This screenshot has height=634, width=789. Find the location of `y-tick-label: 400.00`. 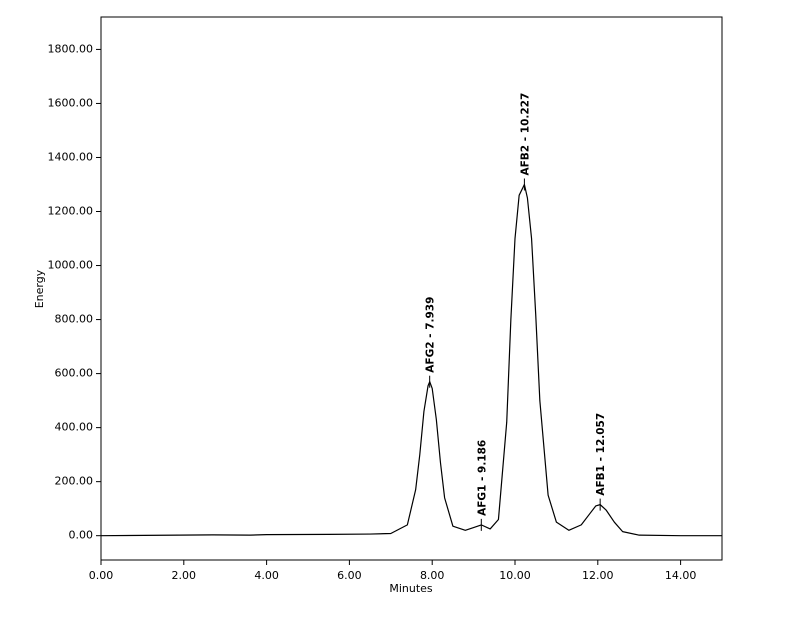

y-tick-label: 400.00 is located at coordinates (74, 427).